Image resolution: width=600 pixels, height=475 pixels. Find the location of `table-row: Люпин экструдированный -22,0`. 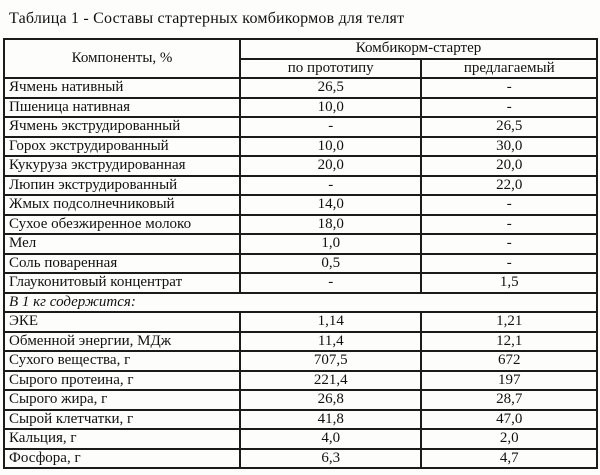

table-row: Люпин экструдированный -22,0 is located at coordinates (300, 185).